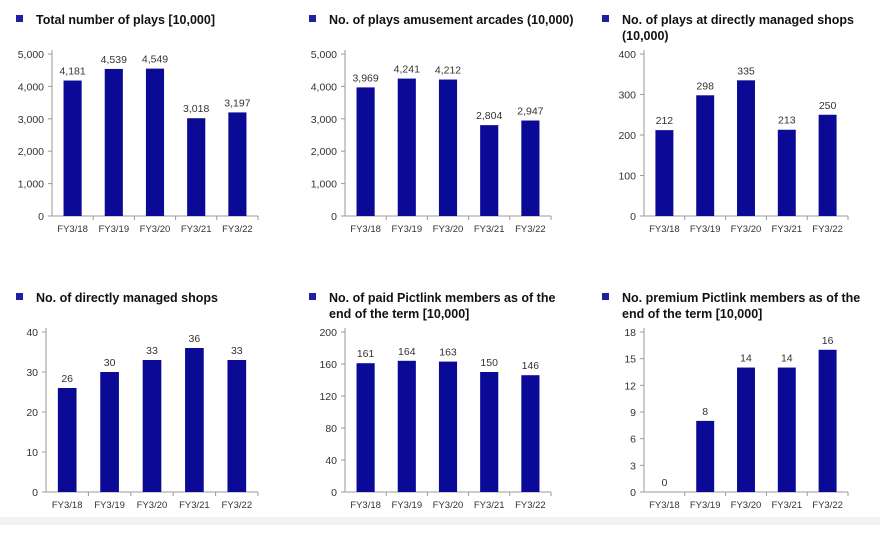 This screenshot has height=540, width=880. What do you see at coordinates (32, 413) in the screenshot?
I see `y-tick-label: 20` at bounding box center [32, 413].